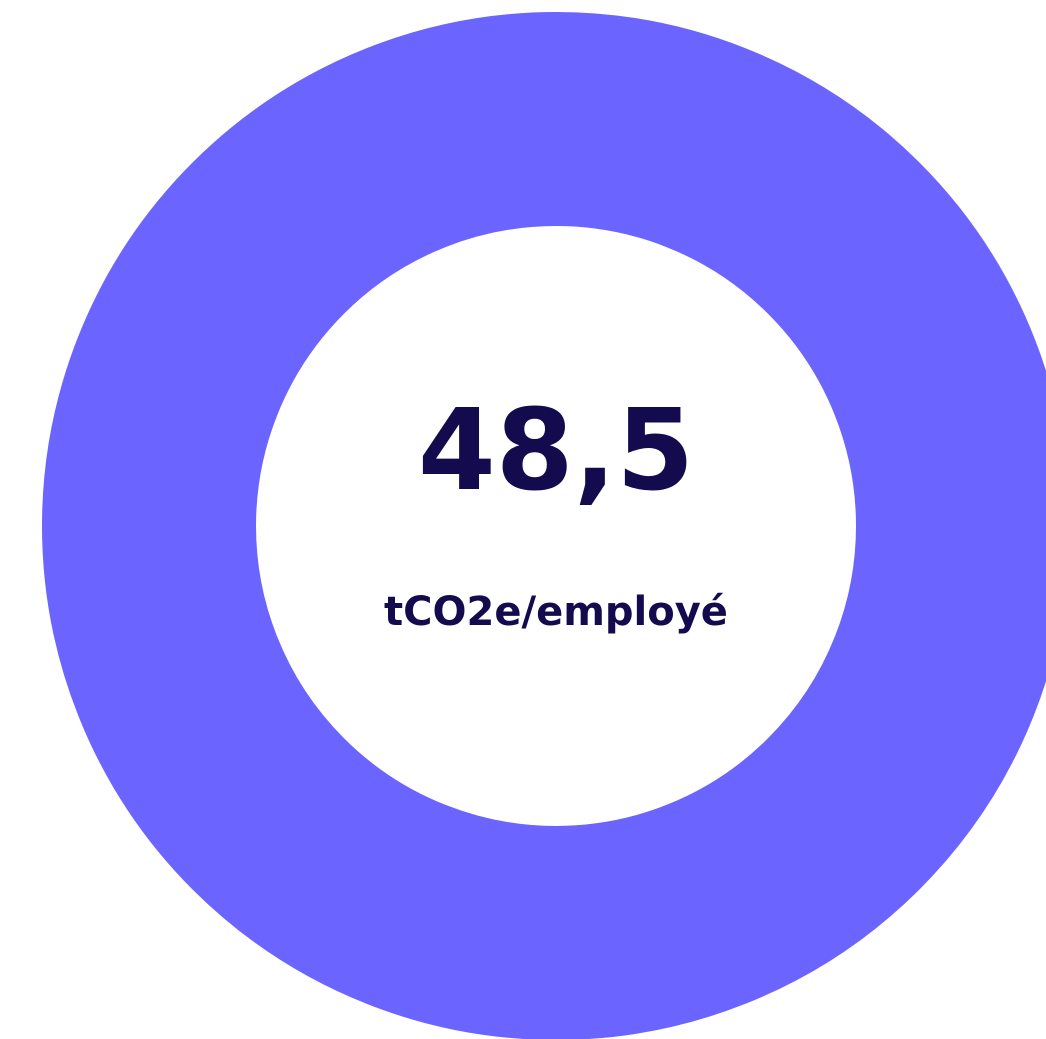  What do you see at coordinates (556, 612) in the screenshot?
I see `kpi-unit: tCO2e/employé` at bounding box center [556, 612].